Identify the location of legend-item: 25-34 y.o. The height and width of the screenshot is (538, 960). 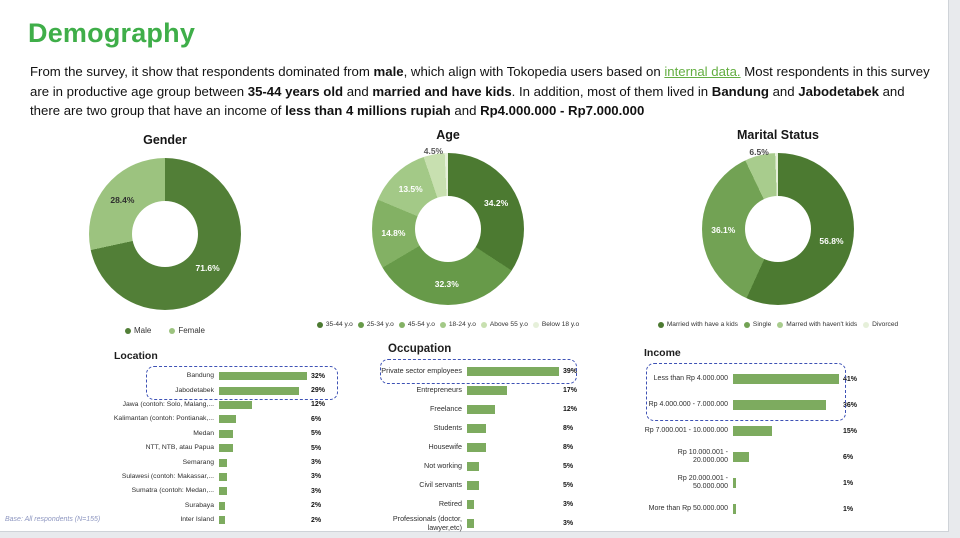
(375, 324).